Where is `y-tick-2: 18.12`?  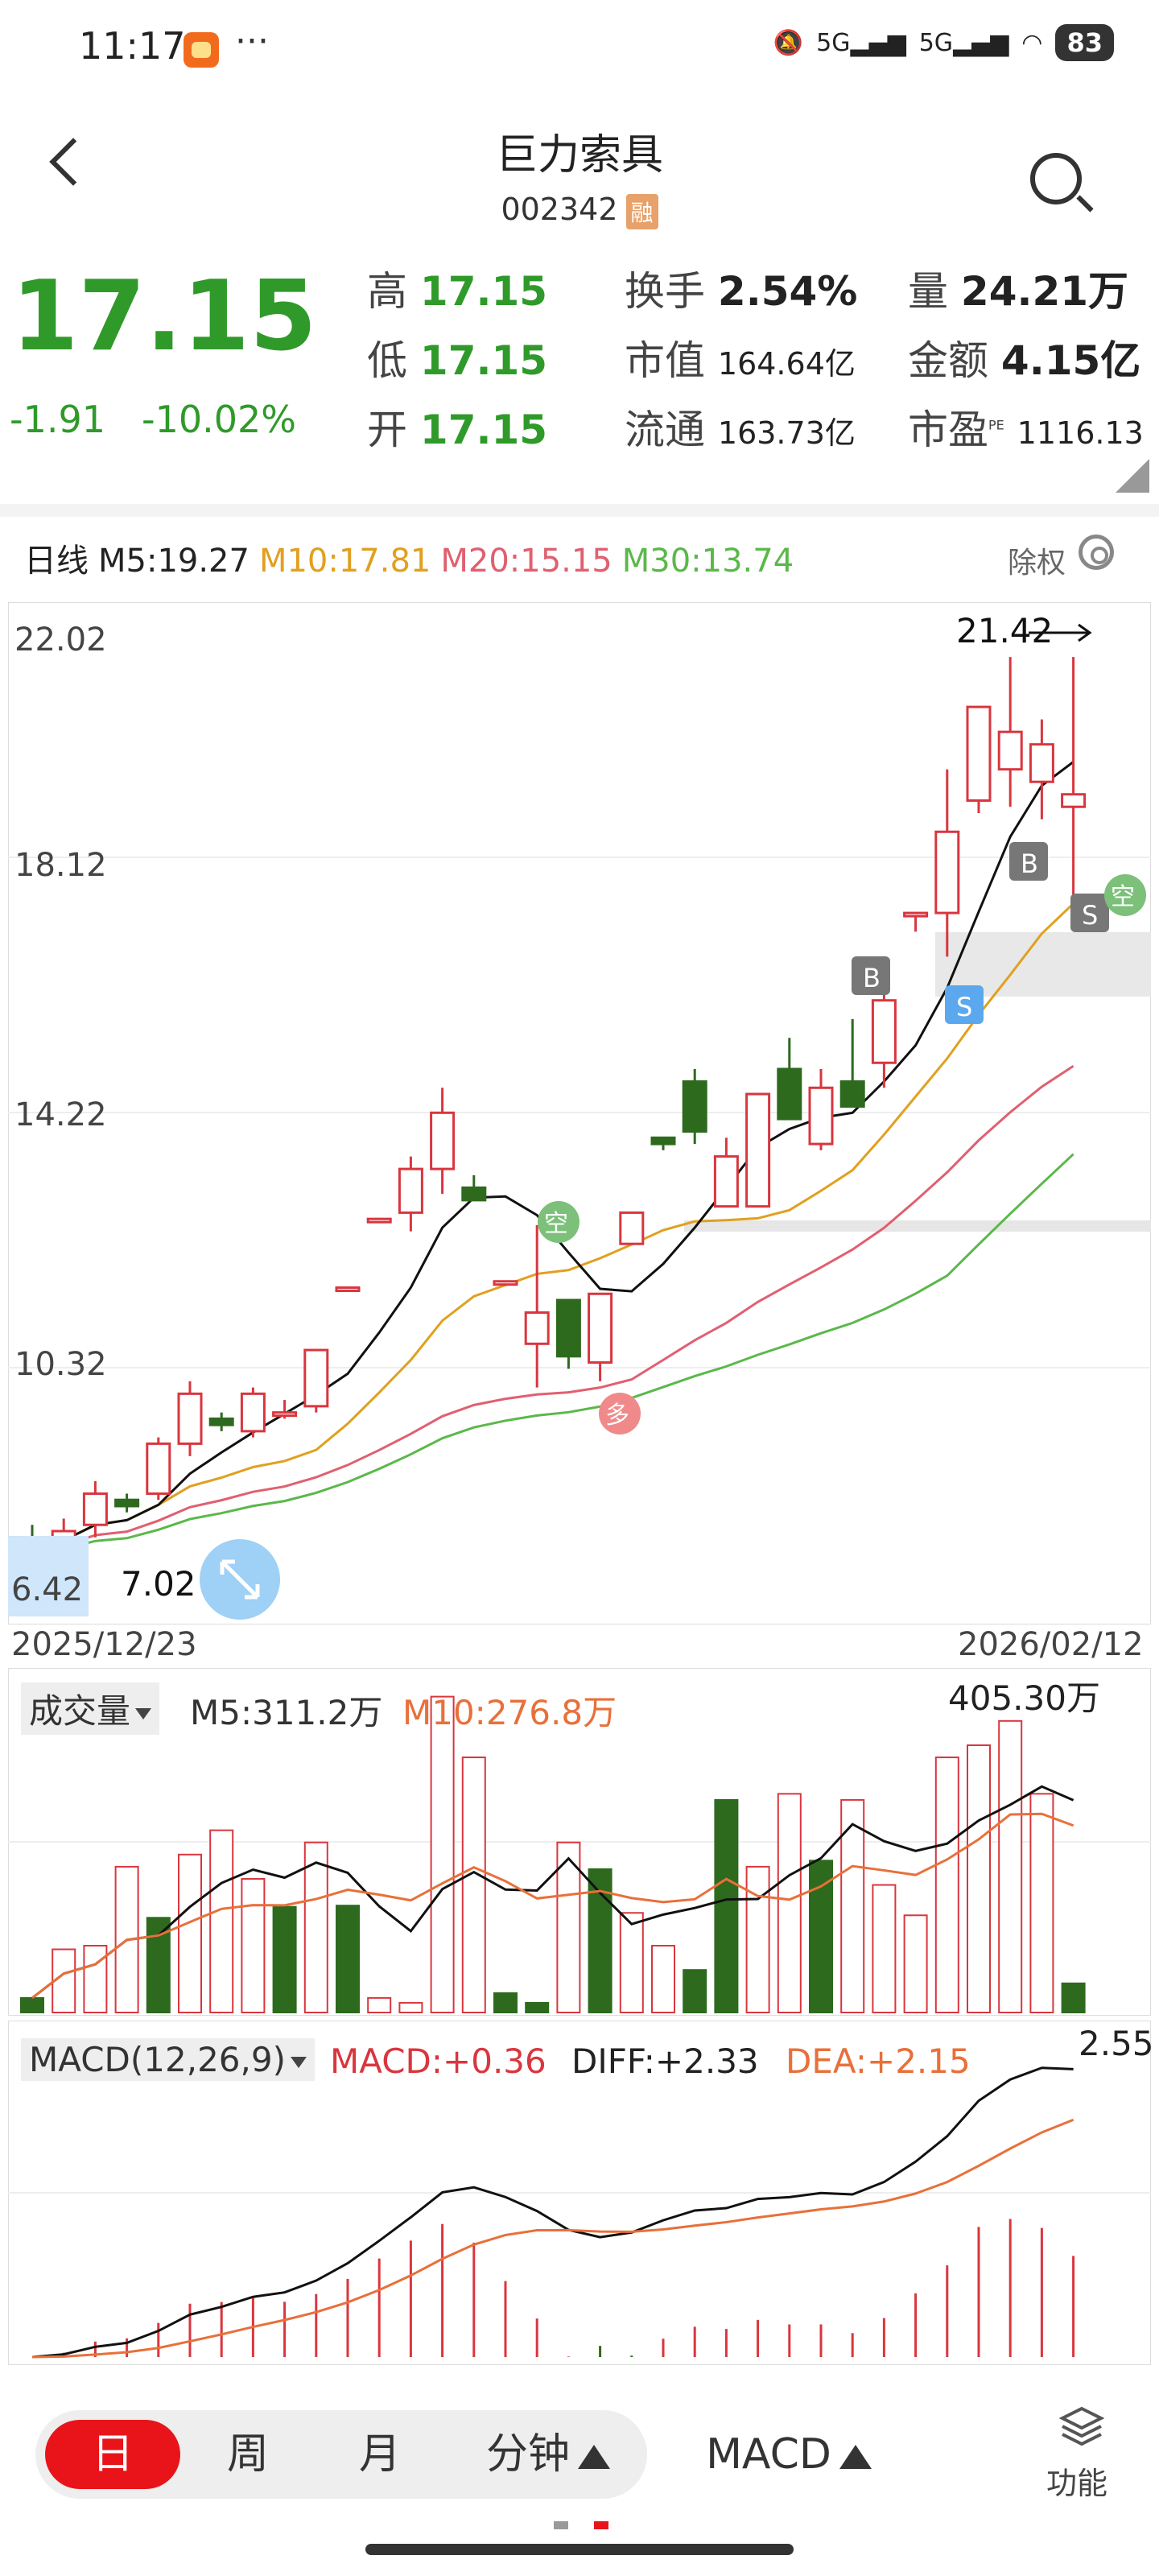
y-tick-2: 18.12 is located at coordinates (60, 865).